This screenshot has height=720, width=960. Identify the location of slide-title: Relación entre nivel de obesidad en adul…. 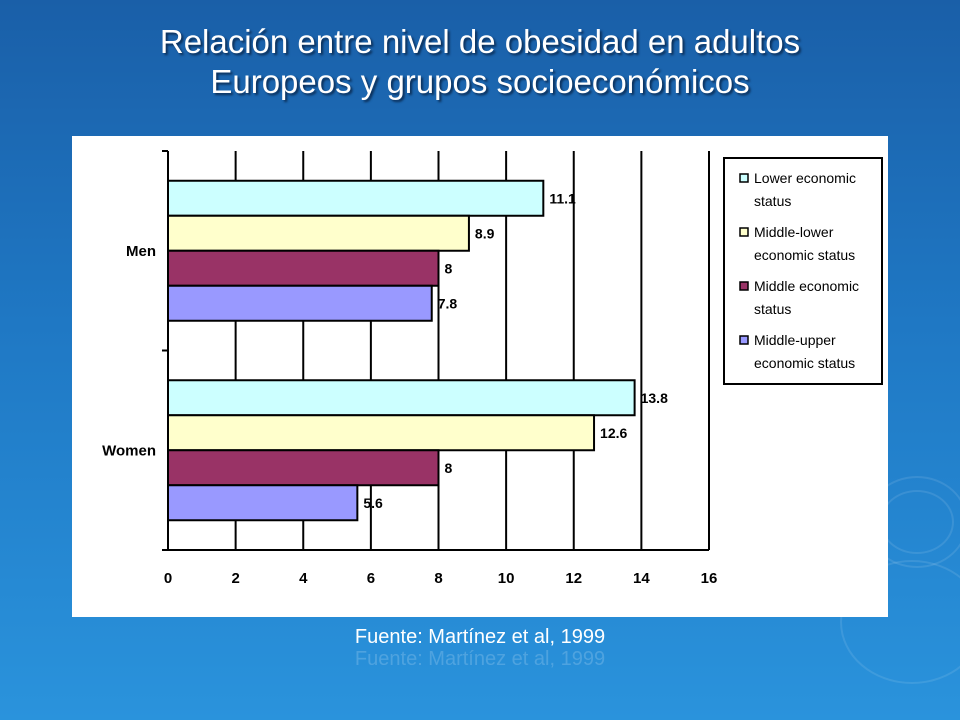
(480, 62).